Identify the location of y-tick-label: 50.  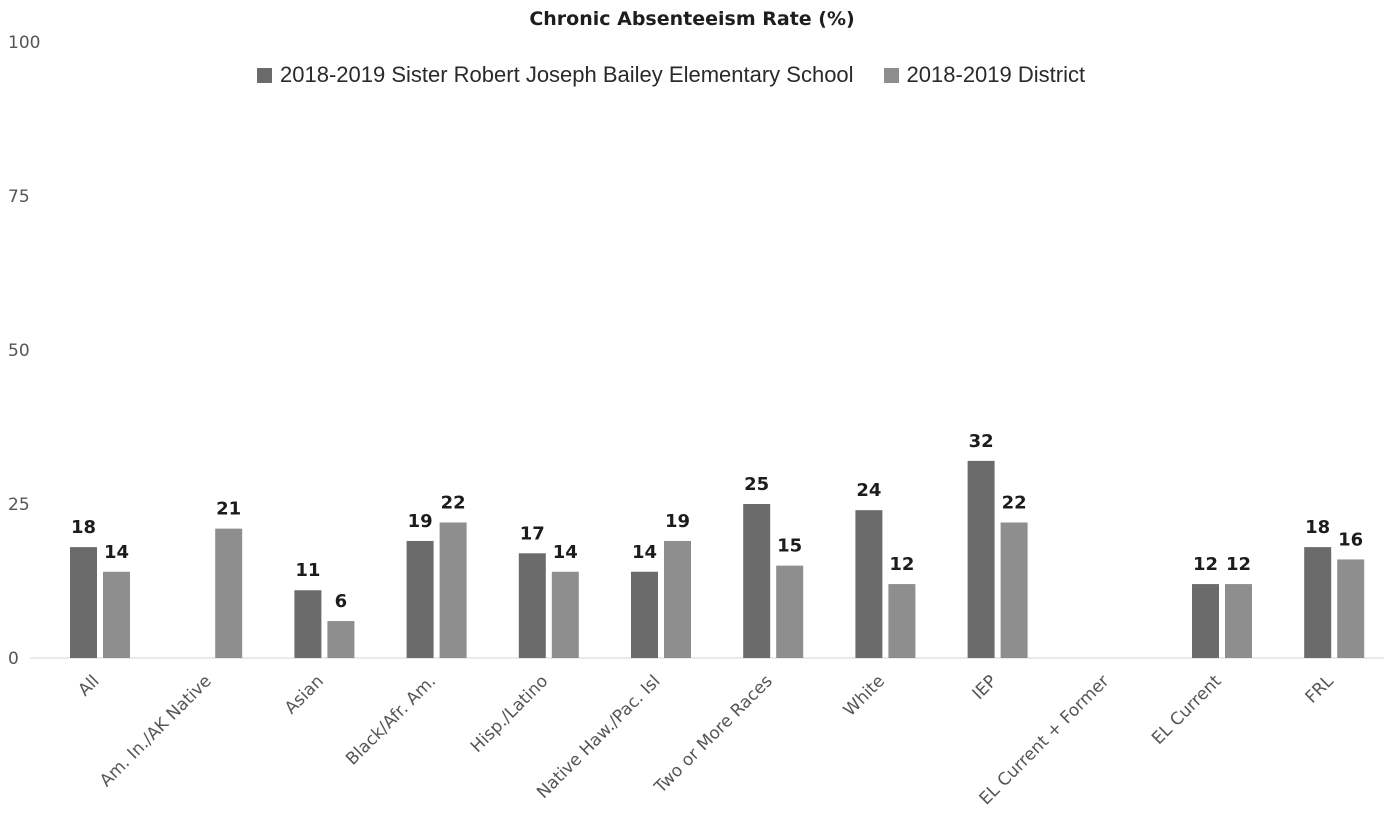
(19, 351).